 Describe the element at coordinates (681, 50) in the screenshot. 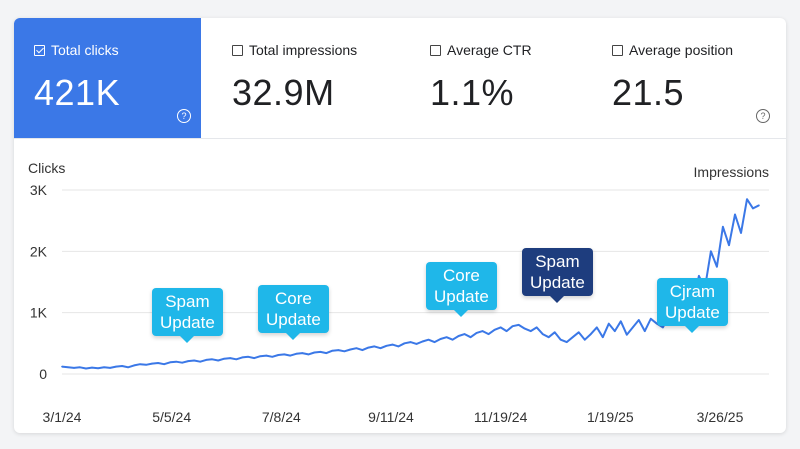

I see `metric-label: Average position` at that location.